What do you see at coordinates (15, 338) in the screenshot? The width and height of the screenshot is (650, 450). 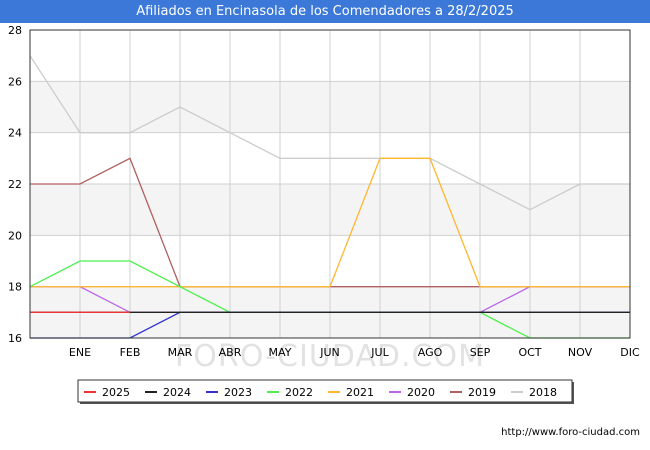 I see `y-tick-label-16: 16` at bounding box center [15, 338].